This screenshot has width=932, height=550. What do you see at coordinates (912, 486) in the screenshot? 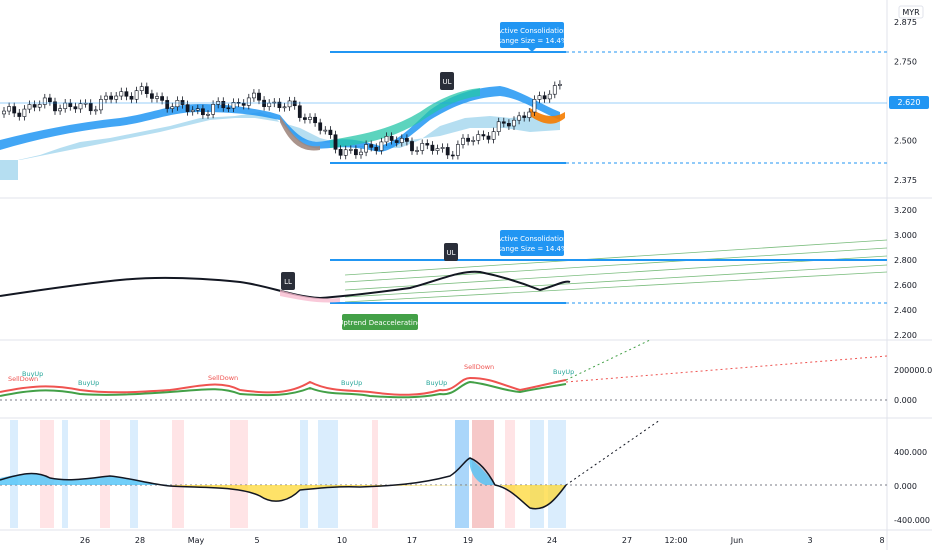
I see `oscillator-axis: 400.000 0.000 -400.000` at bounding box center [912, 486].